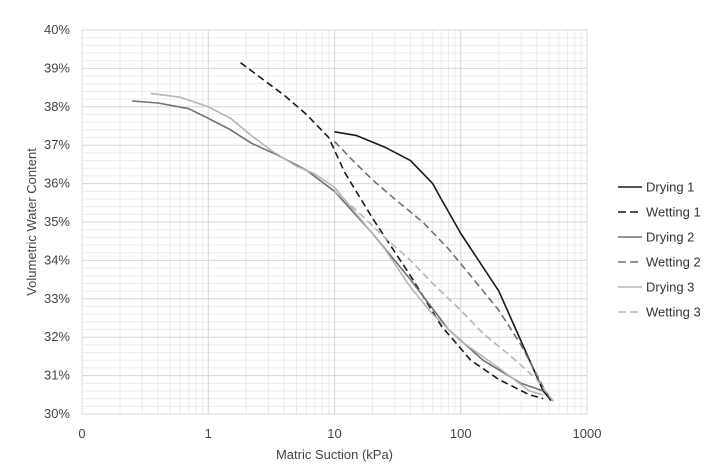 This screenshot has width=723, height=473. Describe the element at coordinates (57, 144) in the screenshot. I see `y-tick-label: 37%` at that location.